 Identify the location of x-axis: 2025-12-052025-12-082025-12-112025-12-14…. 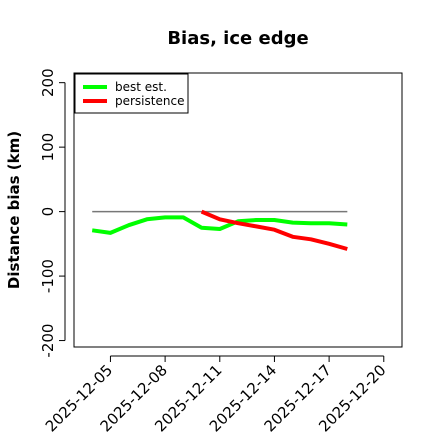
(216, 395).